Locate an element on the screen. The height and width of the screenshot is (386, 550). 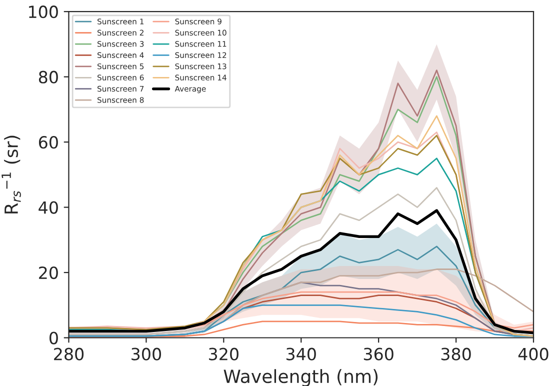
x-tick-label: 380 is located at coordinates (456, 354).